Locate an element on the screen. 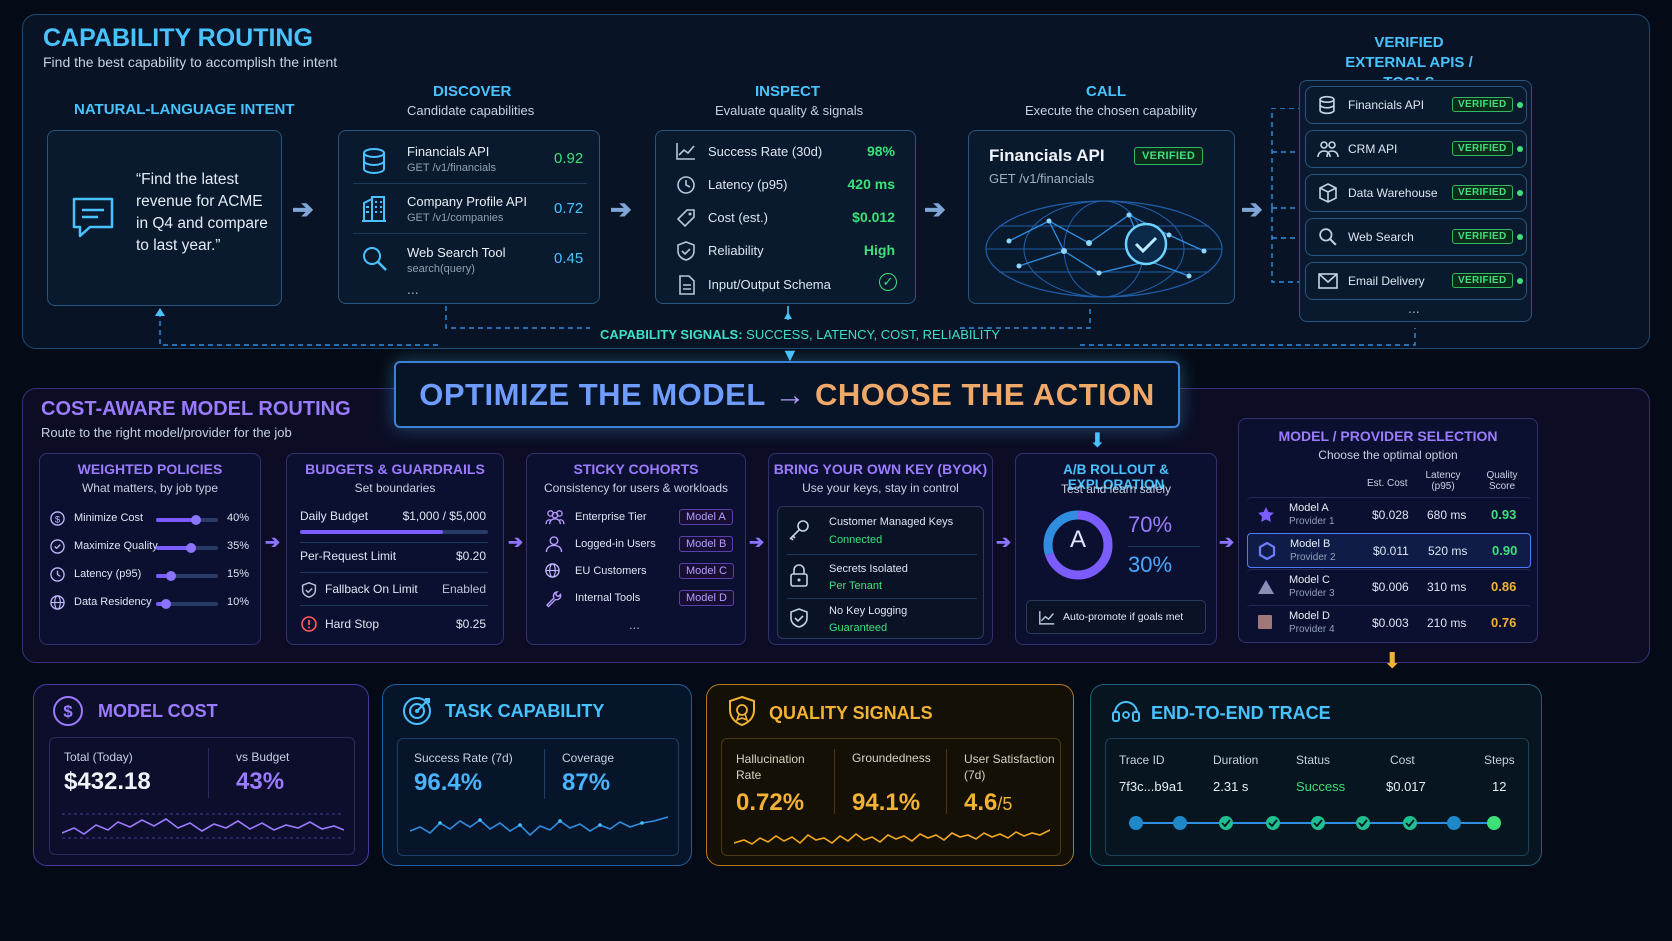 This screenshot has width=1672, height=941. external-item: Financials API VERIFIED is located at coordinates (1416, 105).